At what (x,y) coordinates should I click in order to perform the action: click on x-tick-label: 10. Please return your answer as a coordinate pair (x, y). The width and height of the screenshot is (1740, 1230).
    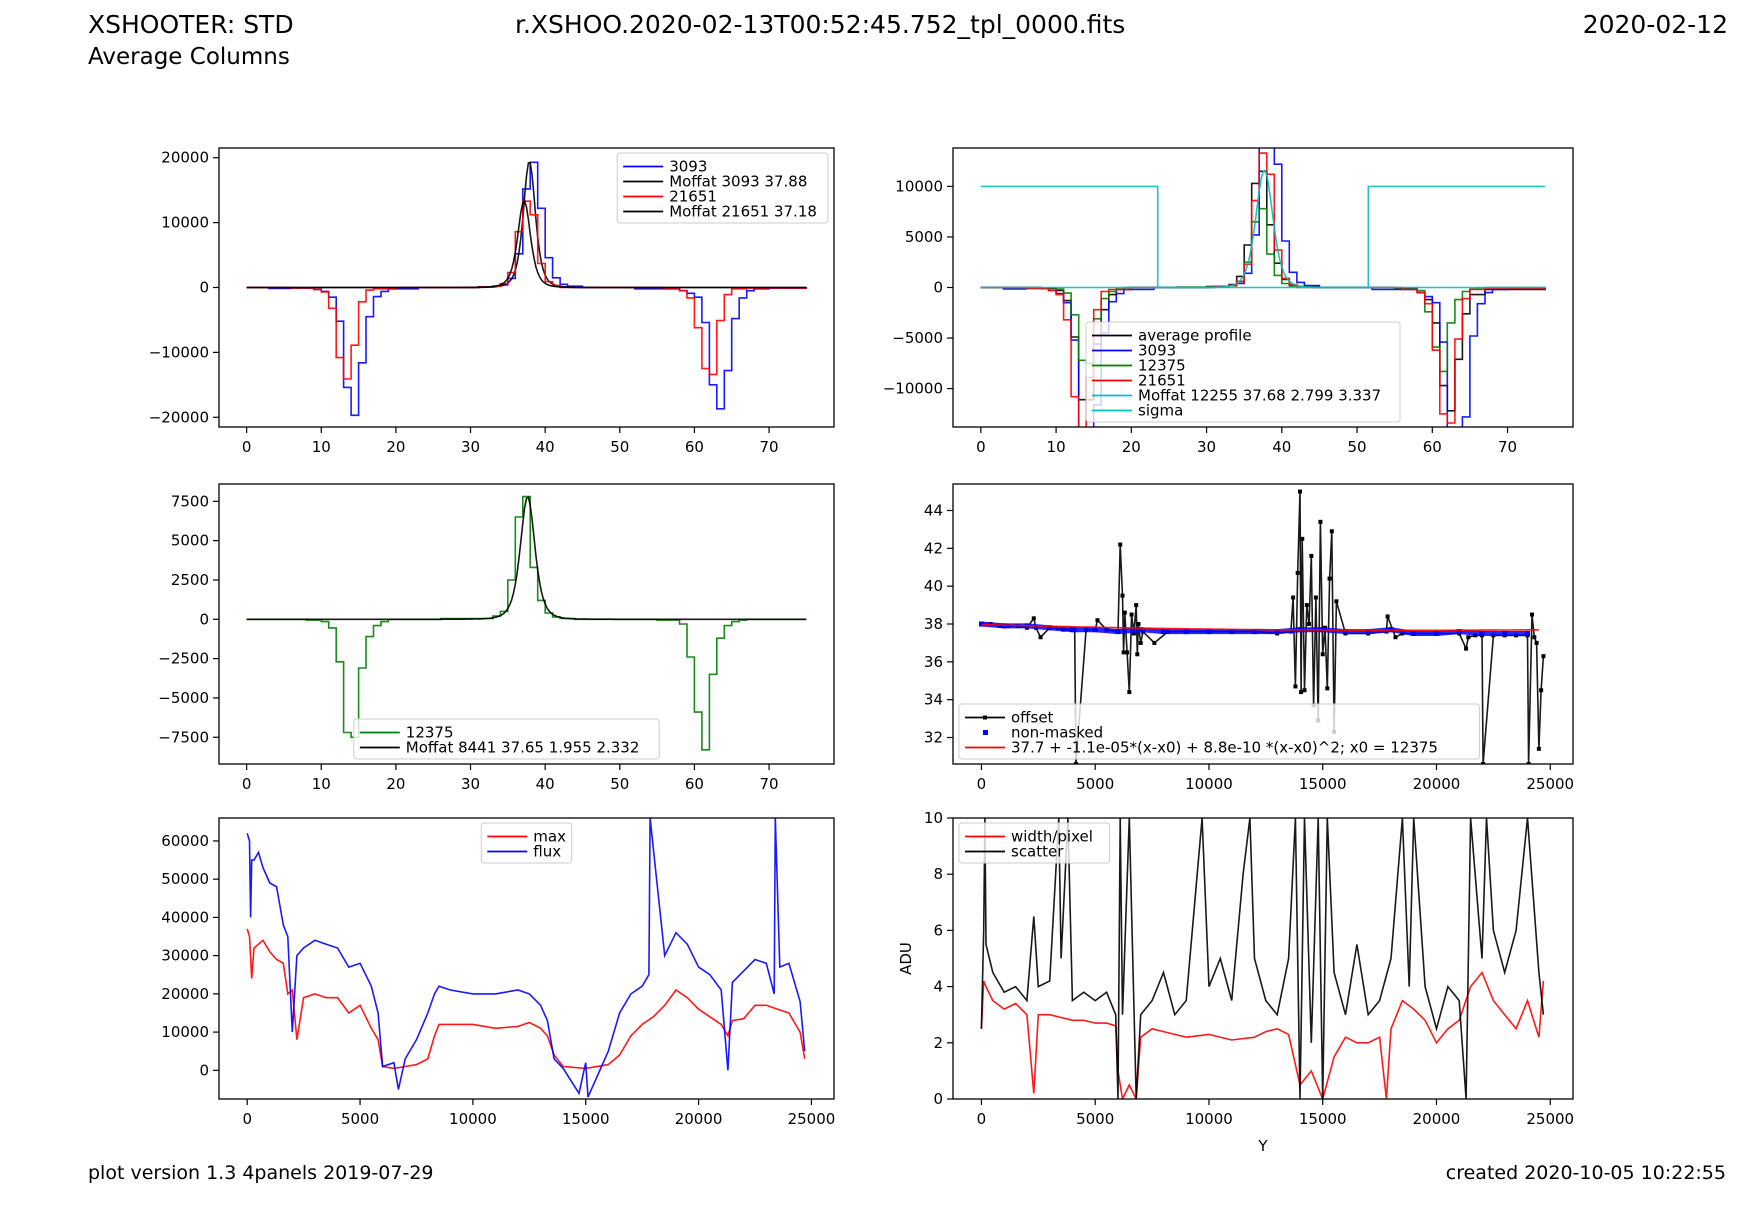
    Looking at the image, I should click on (1056, 447).